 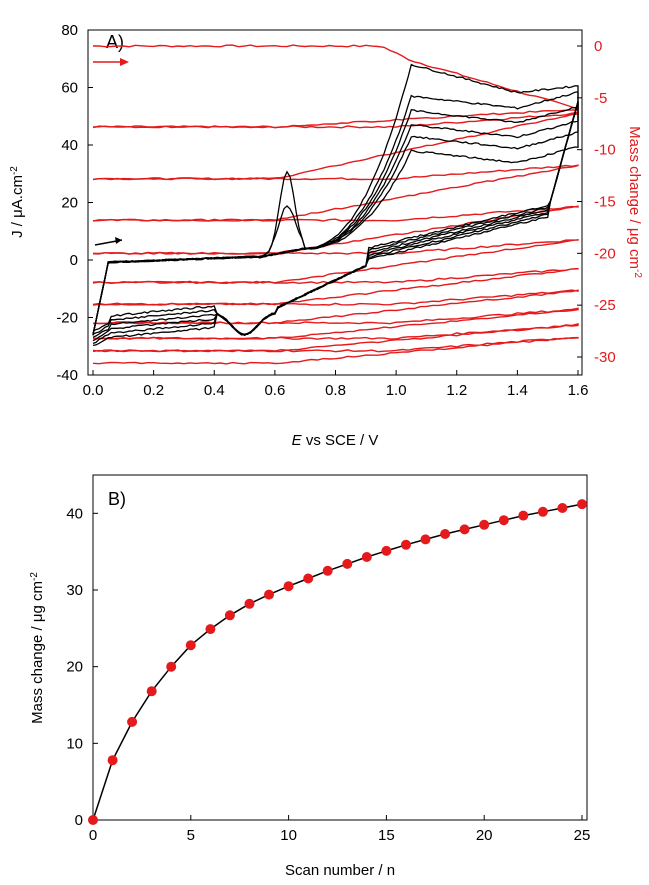 What do you see at coordinates (115, 42) in the screenshot?
I see `panel-a-label: A)` at bounding box center [115, 42].